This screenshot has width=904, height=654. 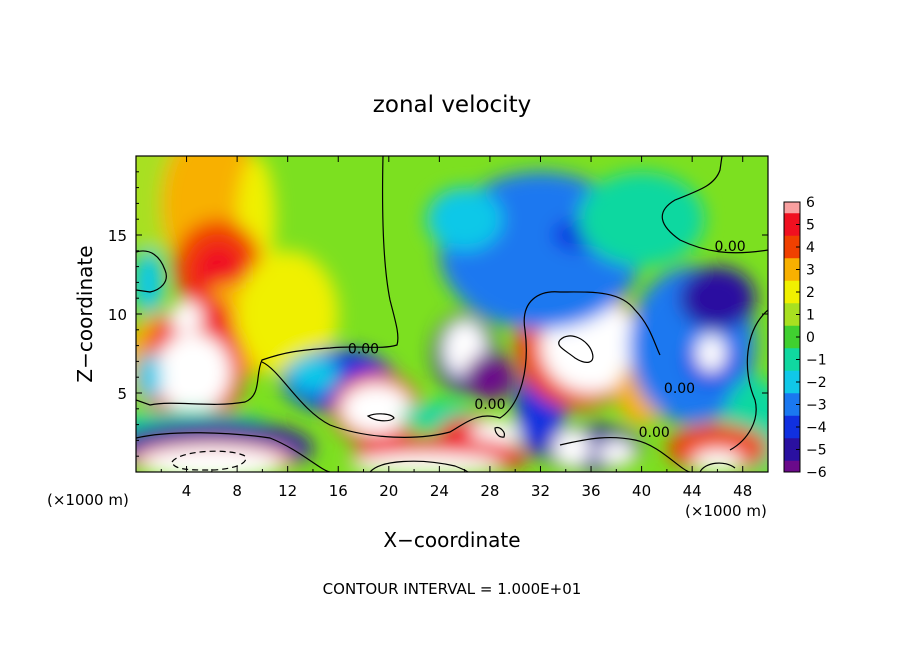 What do you see at coordinates (810, 338) in the screenshot?
I see `colorbar-tick-label-6: 0` at bounding box center [810, 338].